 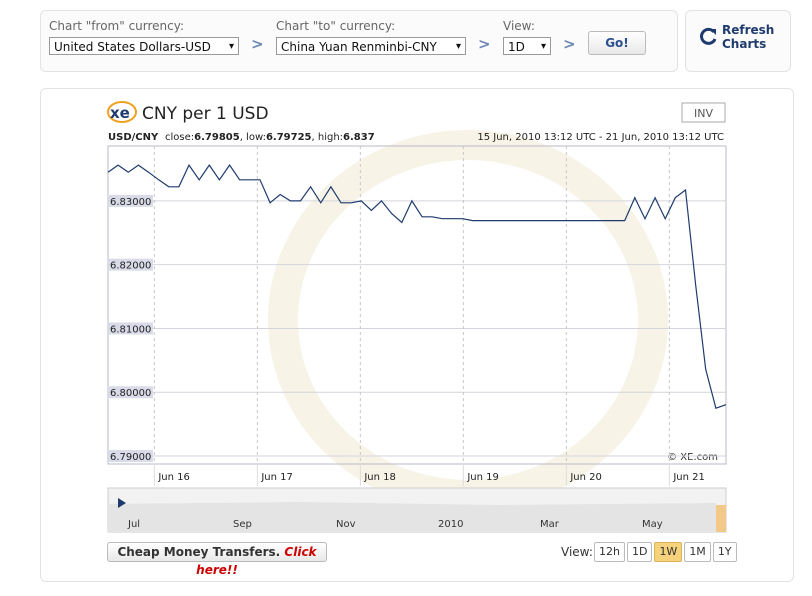 I want to click on period-button: 12h, so click(x=609, y=552).